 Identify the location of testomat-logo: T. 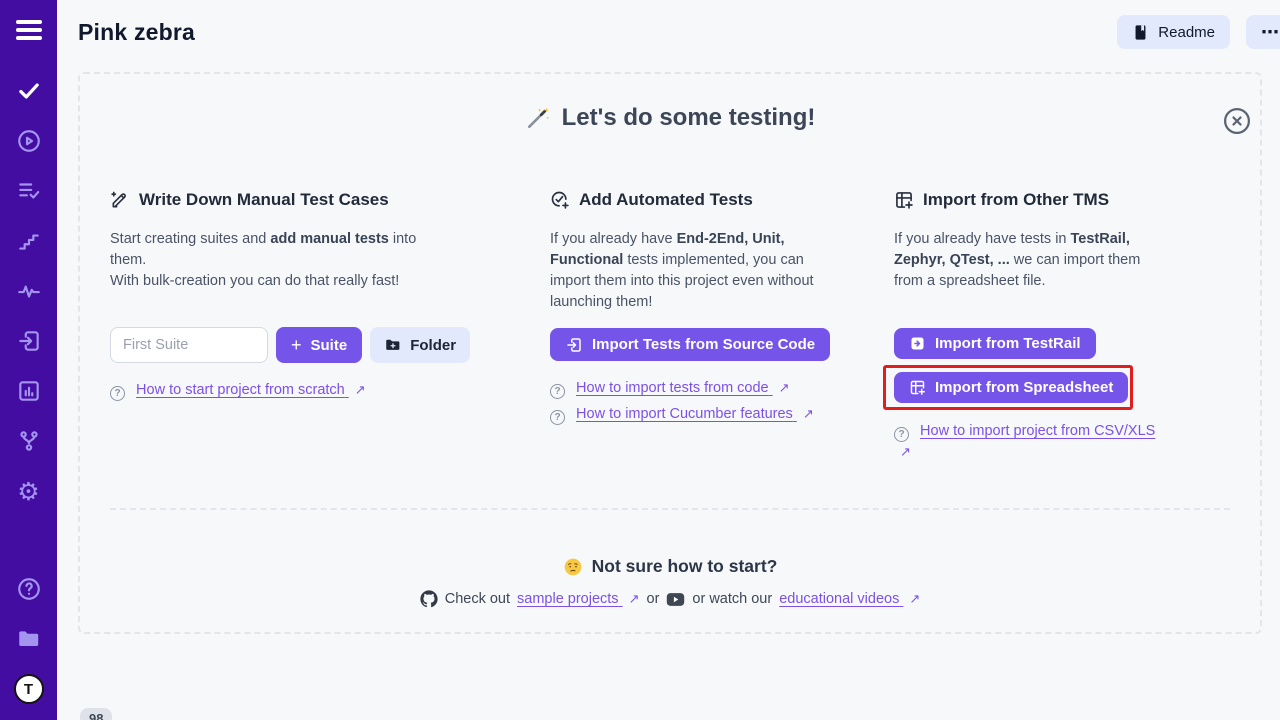
(28, 689).